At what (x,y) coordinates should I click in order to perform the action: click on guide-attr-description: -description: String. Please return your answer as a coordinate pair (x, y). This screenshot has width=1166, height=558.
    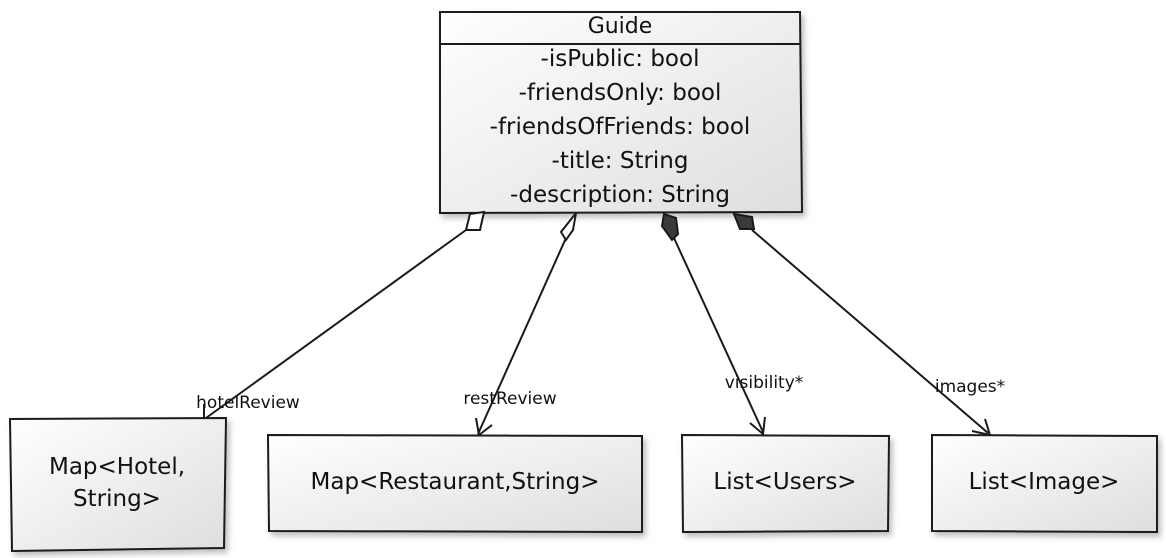
    Looking at the image, I should click on (620, 195).